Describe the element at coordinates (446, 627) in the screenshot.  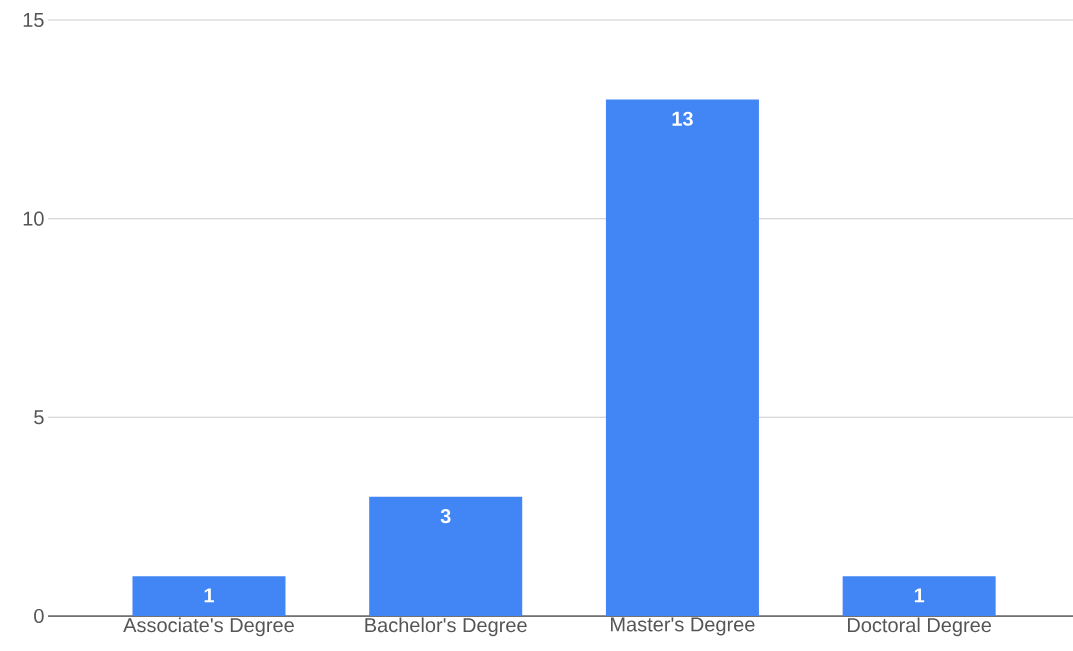
I see `x-tick-label: Bachelor's Degree` at that location.